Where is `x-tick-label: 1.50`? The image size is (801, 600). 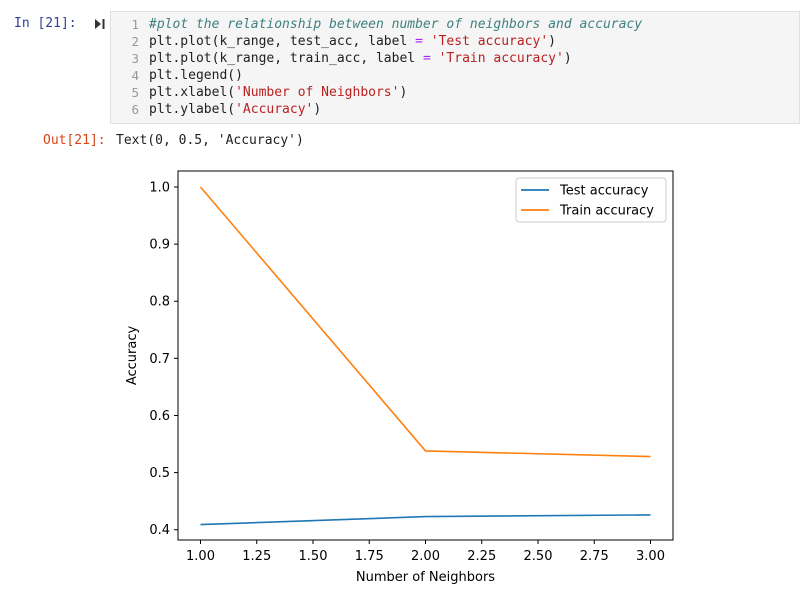
x-tick-label: 1.50 is located at coordinates (313, 556).